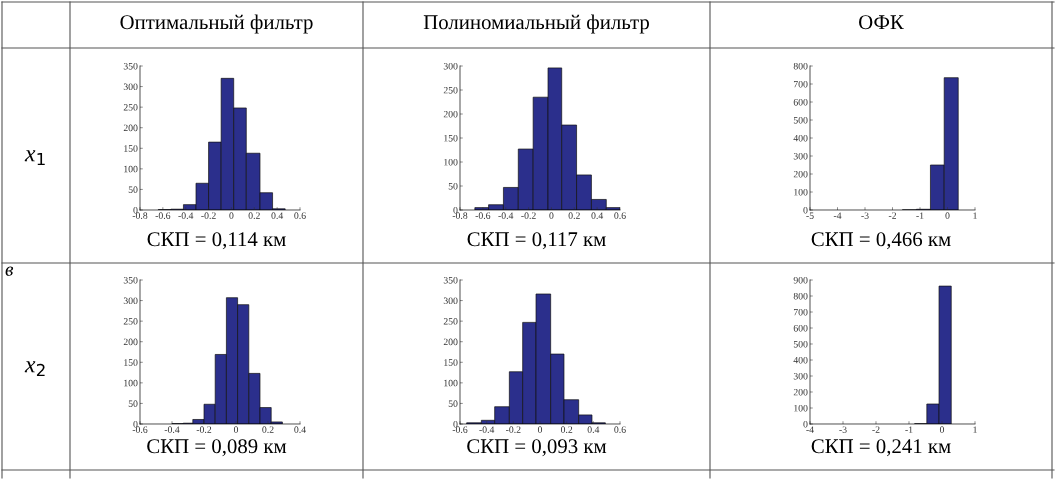 The width and height of the screenshot is (1056, 480). Describe the element at coordinates (800, 312) in the screenshot. I see `y-tick-label: 700` at that location.